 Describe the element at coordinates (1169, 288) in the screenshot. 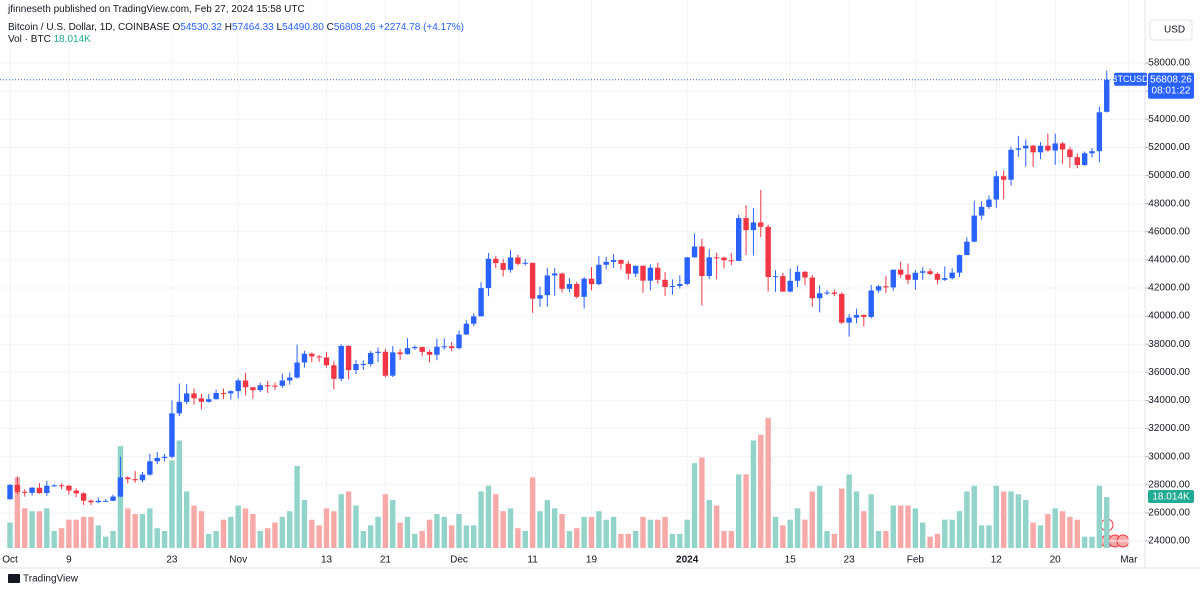

I see `y-tick-label: 42000.00` at that location.